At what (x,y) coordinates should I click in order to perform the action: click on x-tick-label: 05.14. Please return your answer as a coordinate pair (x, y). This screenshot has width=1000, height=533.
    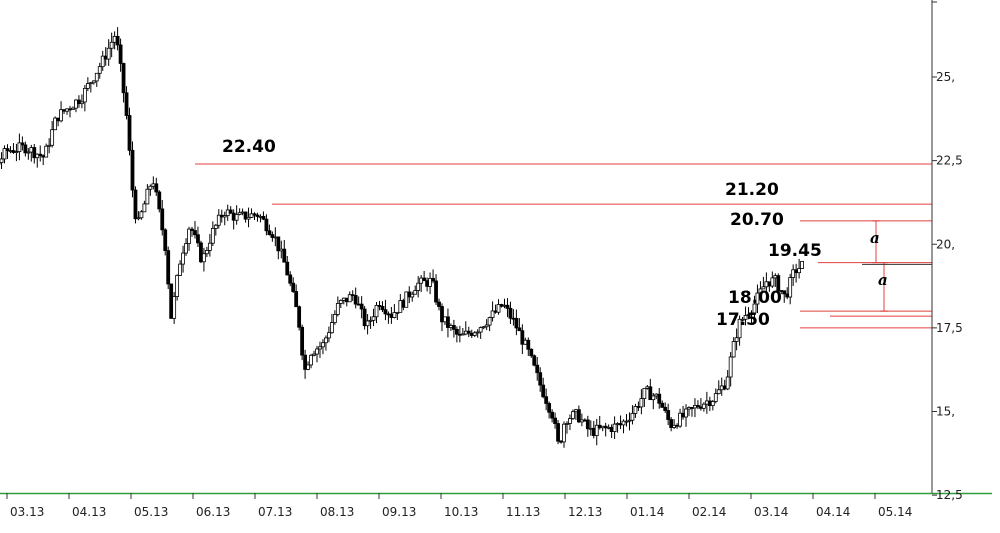
    Looking at the image, I should click on (895, 512).